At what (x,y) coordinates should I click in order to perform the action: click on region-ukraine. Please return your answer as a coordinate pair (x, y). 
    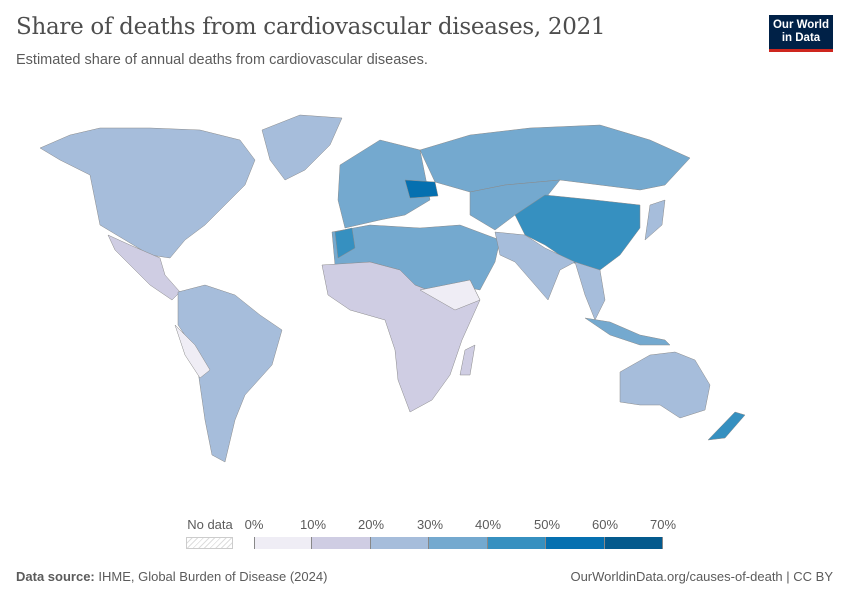
    Looking at the image, I should click on (421, 189).